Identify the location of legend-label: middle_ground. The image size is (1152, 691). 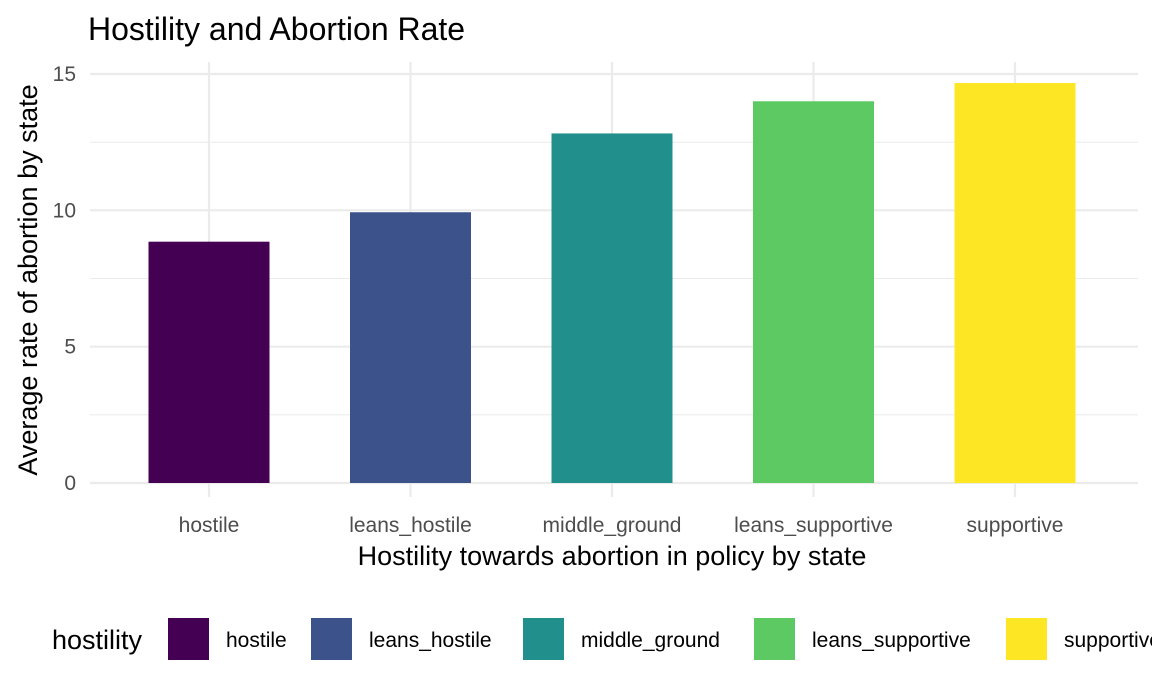
(650, 640).